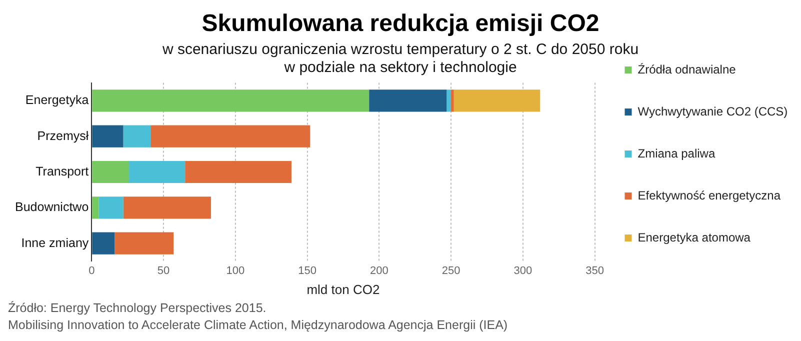 The width and height of the screenshot is (801, 341). What do you see at coordinates (694, 237) in the screenshot?
I see `legend-label: Energetyka atomowa` at bounding box center [694, 237].